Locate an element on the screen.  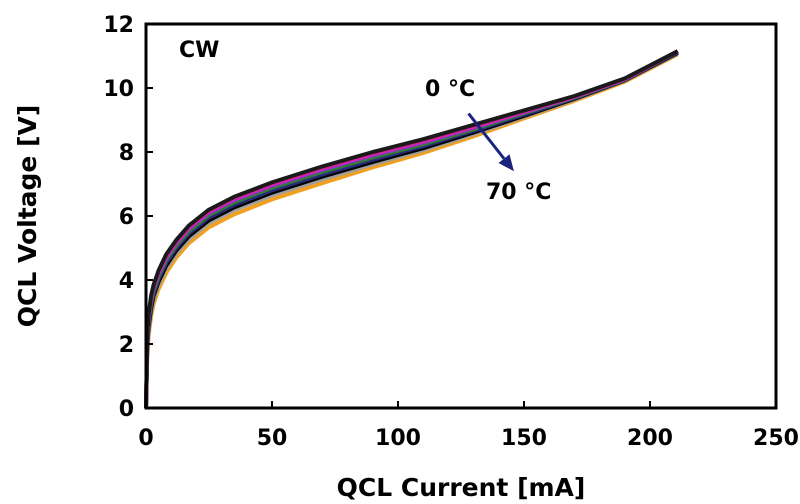
y-tick-label: 8 is located at coordinates (126, 153).